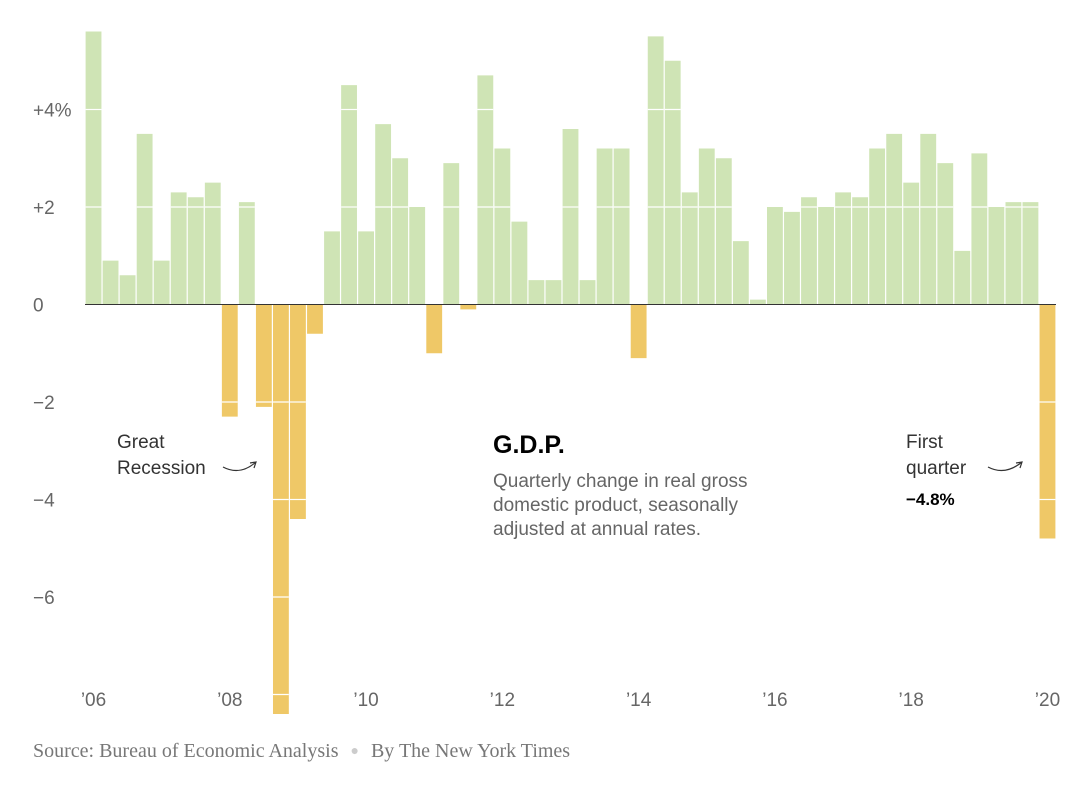  What do you see at coordinates (925, 442) in the screenshot?
I see `first-quarter-line-1: First` at bounding box center [925, 442].